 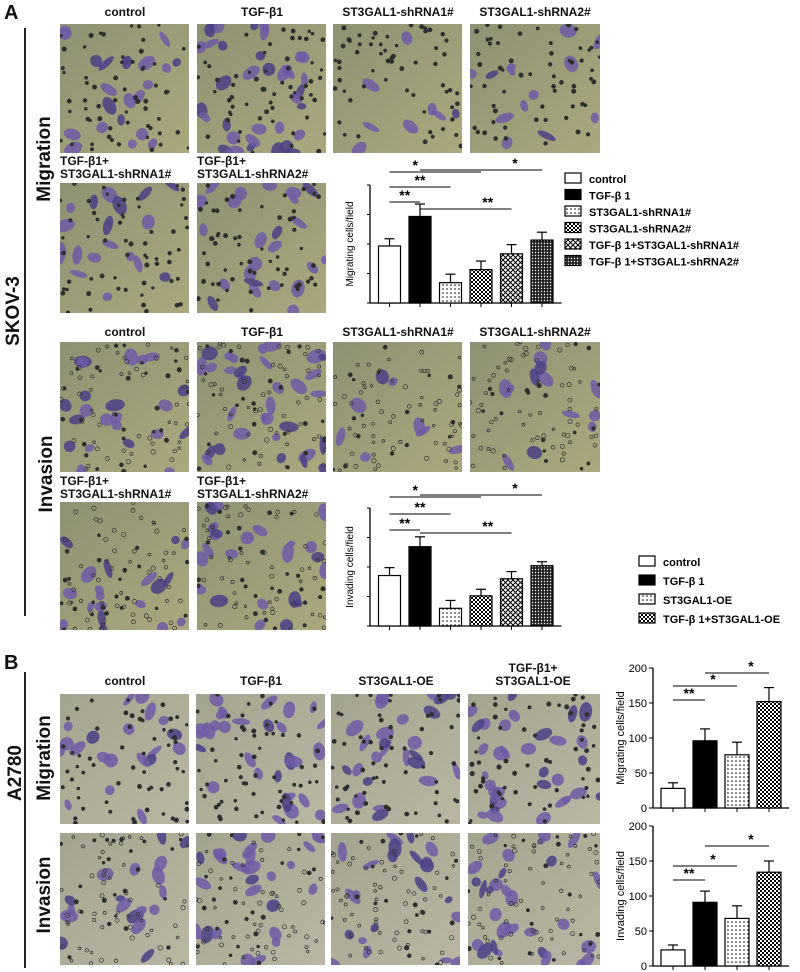 What do you see at coordinates (44, 758) in the screenshot?
I see `row-label-migration-b: Migration` at bounding box center [44, 758].